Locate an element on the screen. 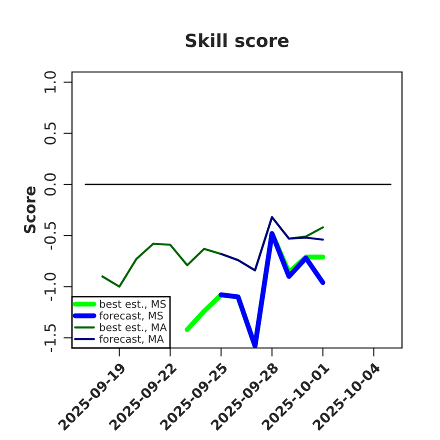  y-tick-label: 0.0 is located at coordinates (50, 184).